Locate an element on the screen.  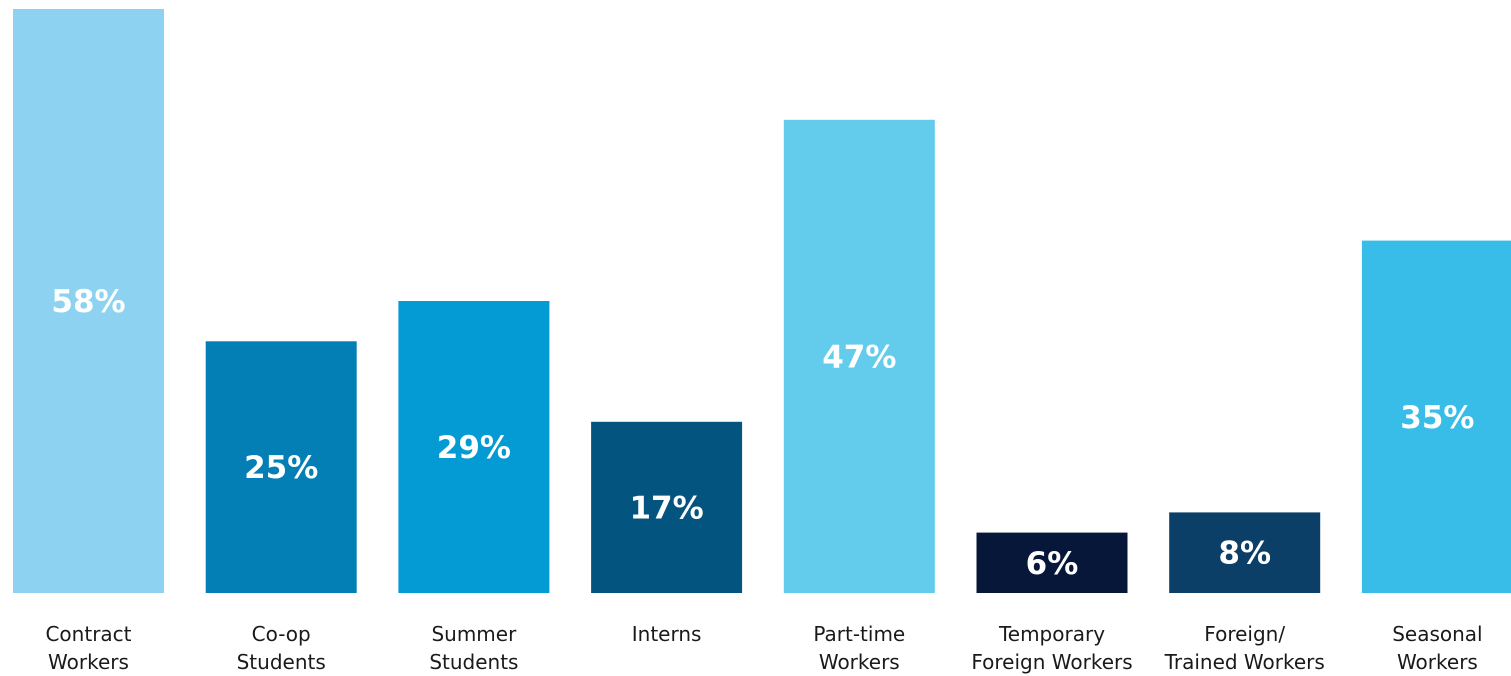
bar-value-label-3: 17% is located at coordinates (666, 508).